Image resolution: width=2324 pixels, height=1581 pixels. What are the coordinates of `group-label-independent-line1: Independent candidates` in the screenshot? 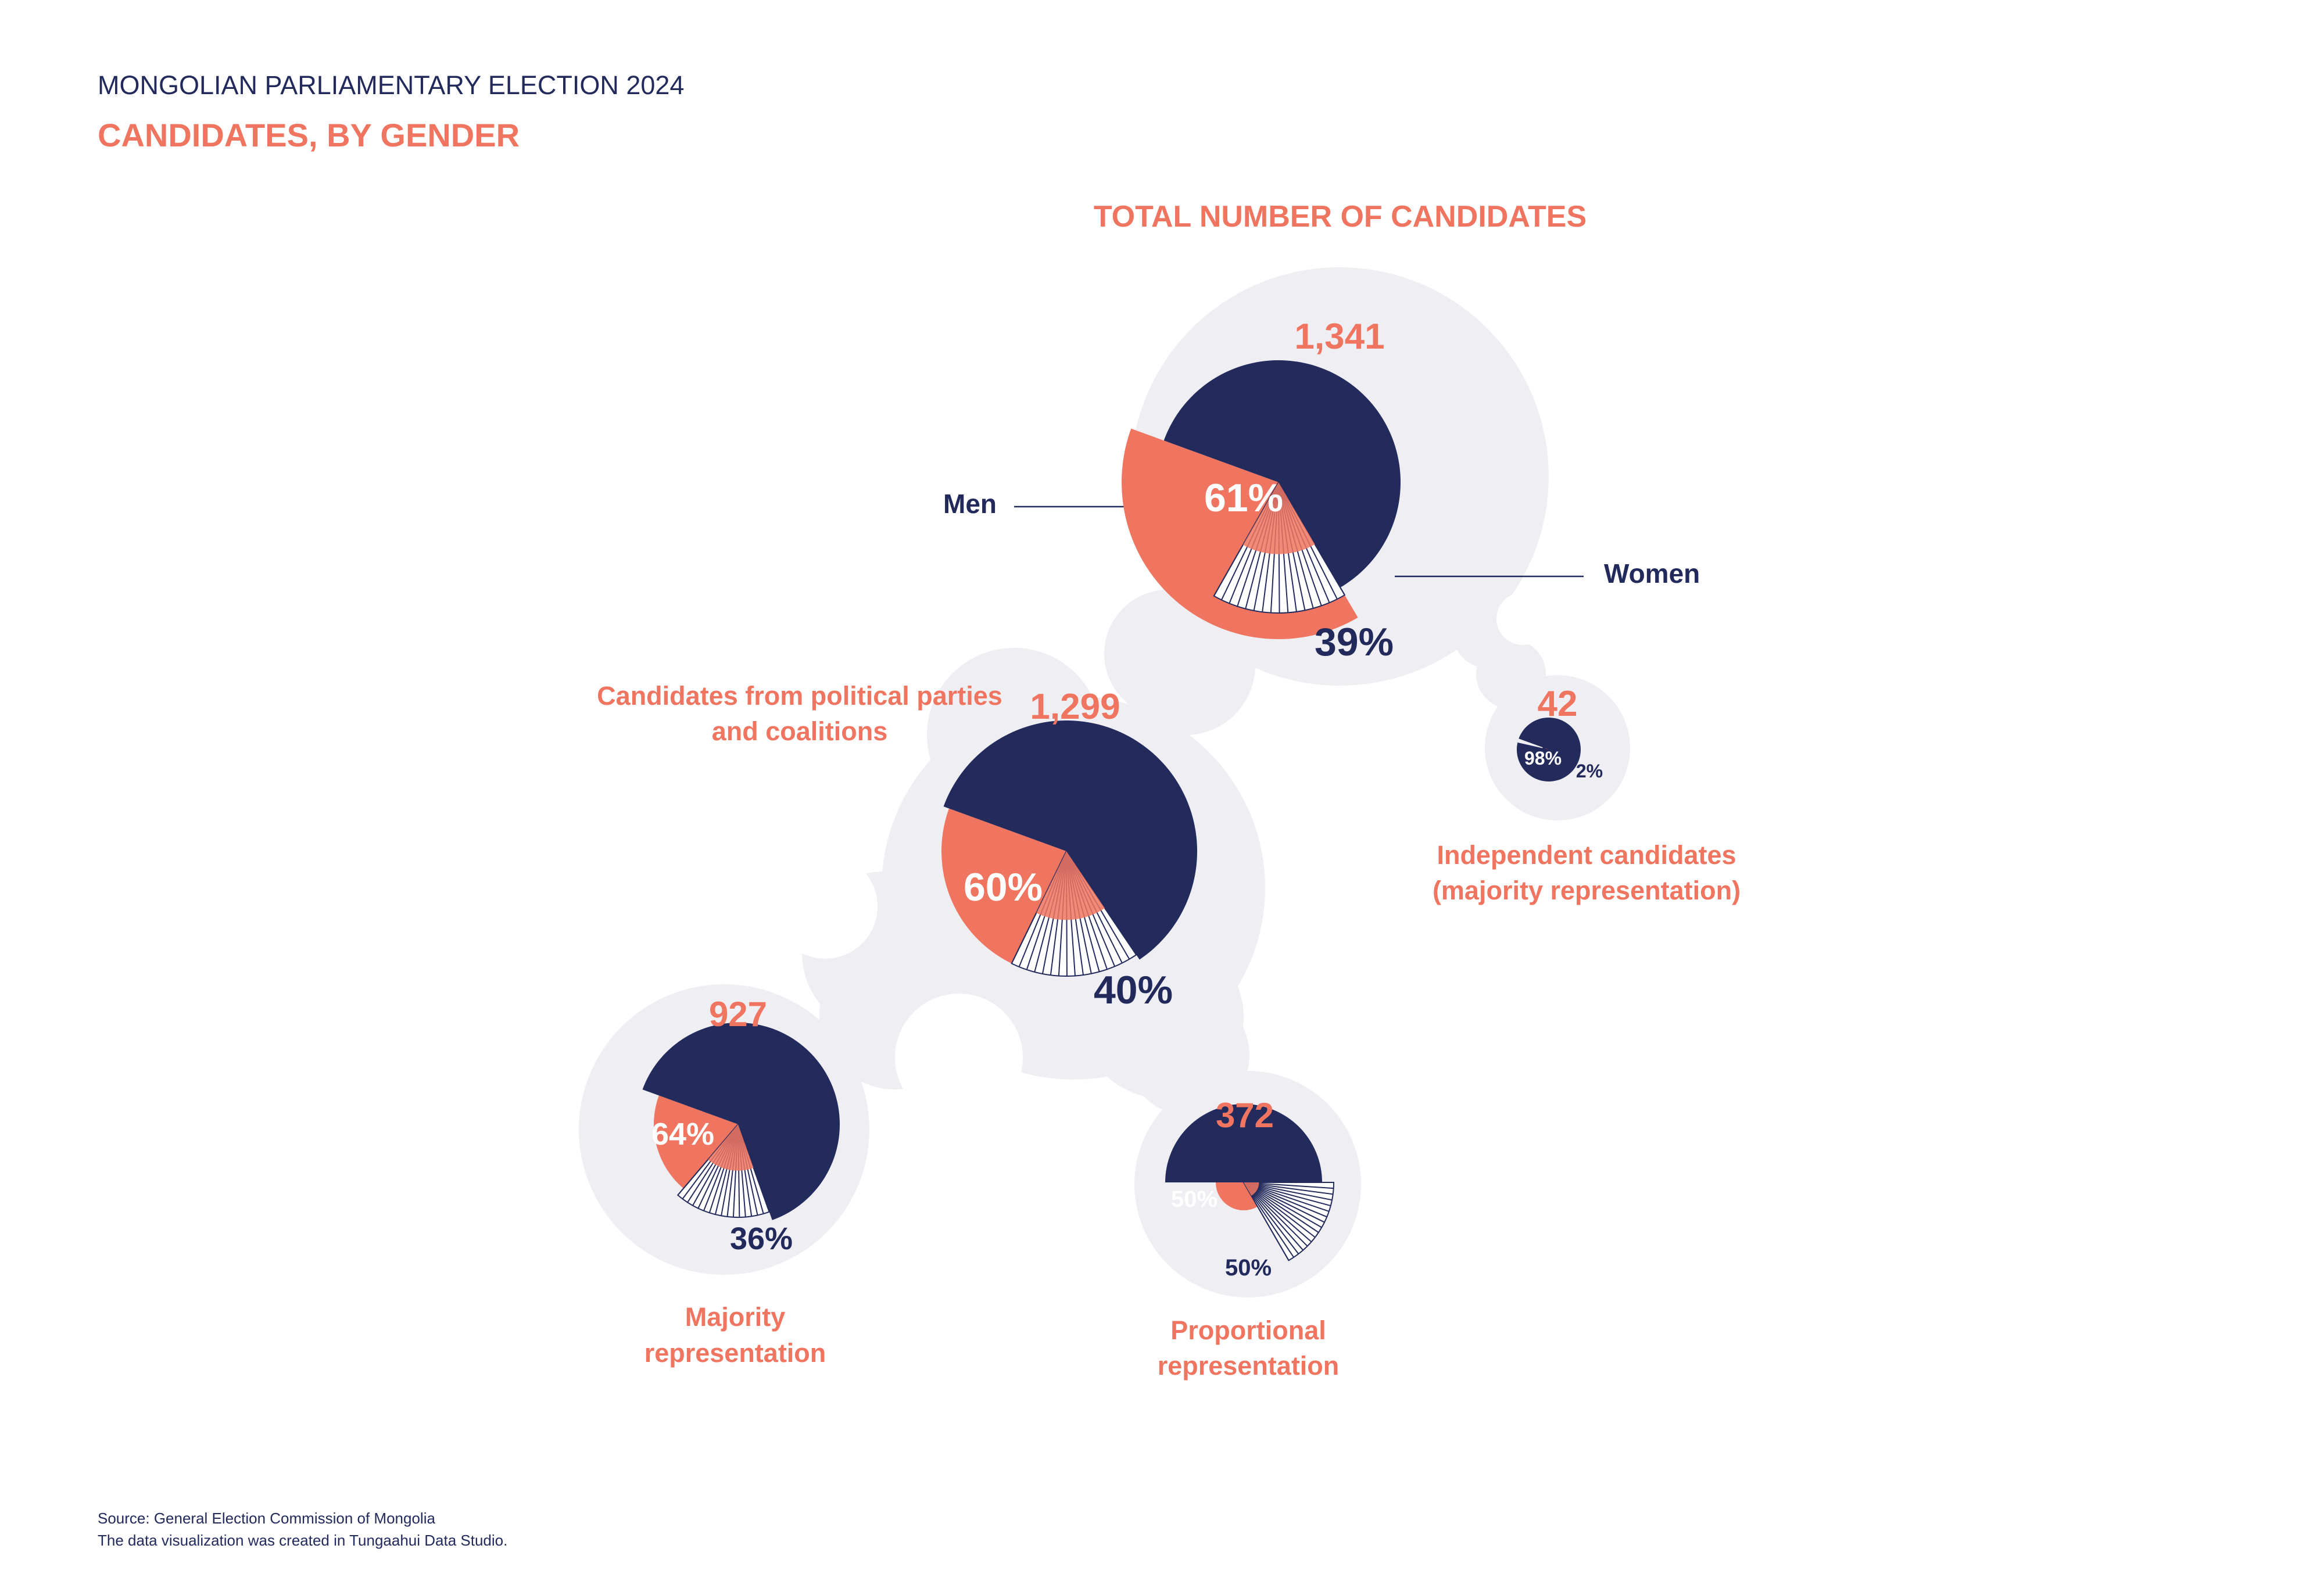 It's located at (1586, 855).